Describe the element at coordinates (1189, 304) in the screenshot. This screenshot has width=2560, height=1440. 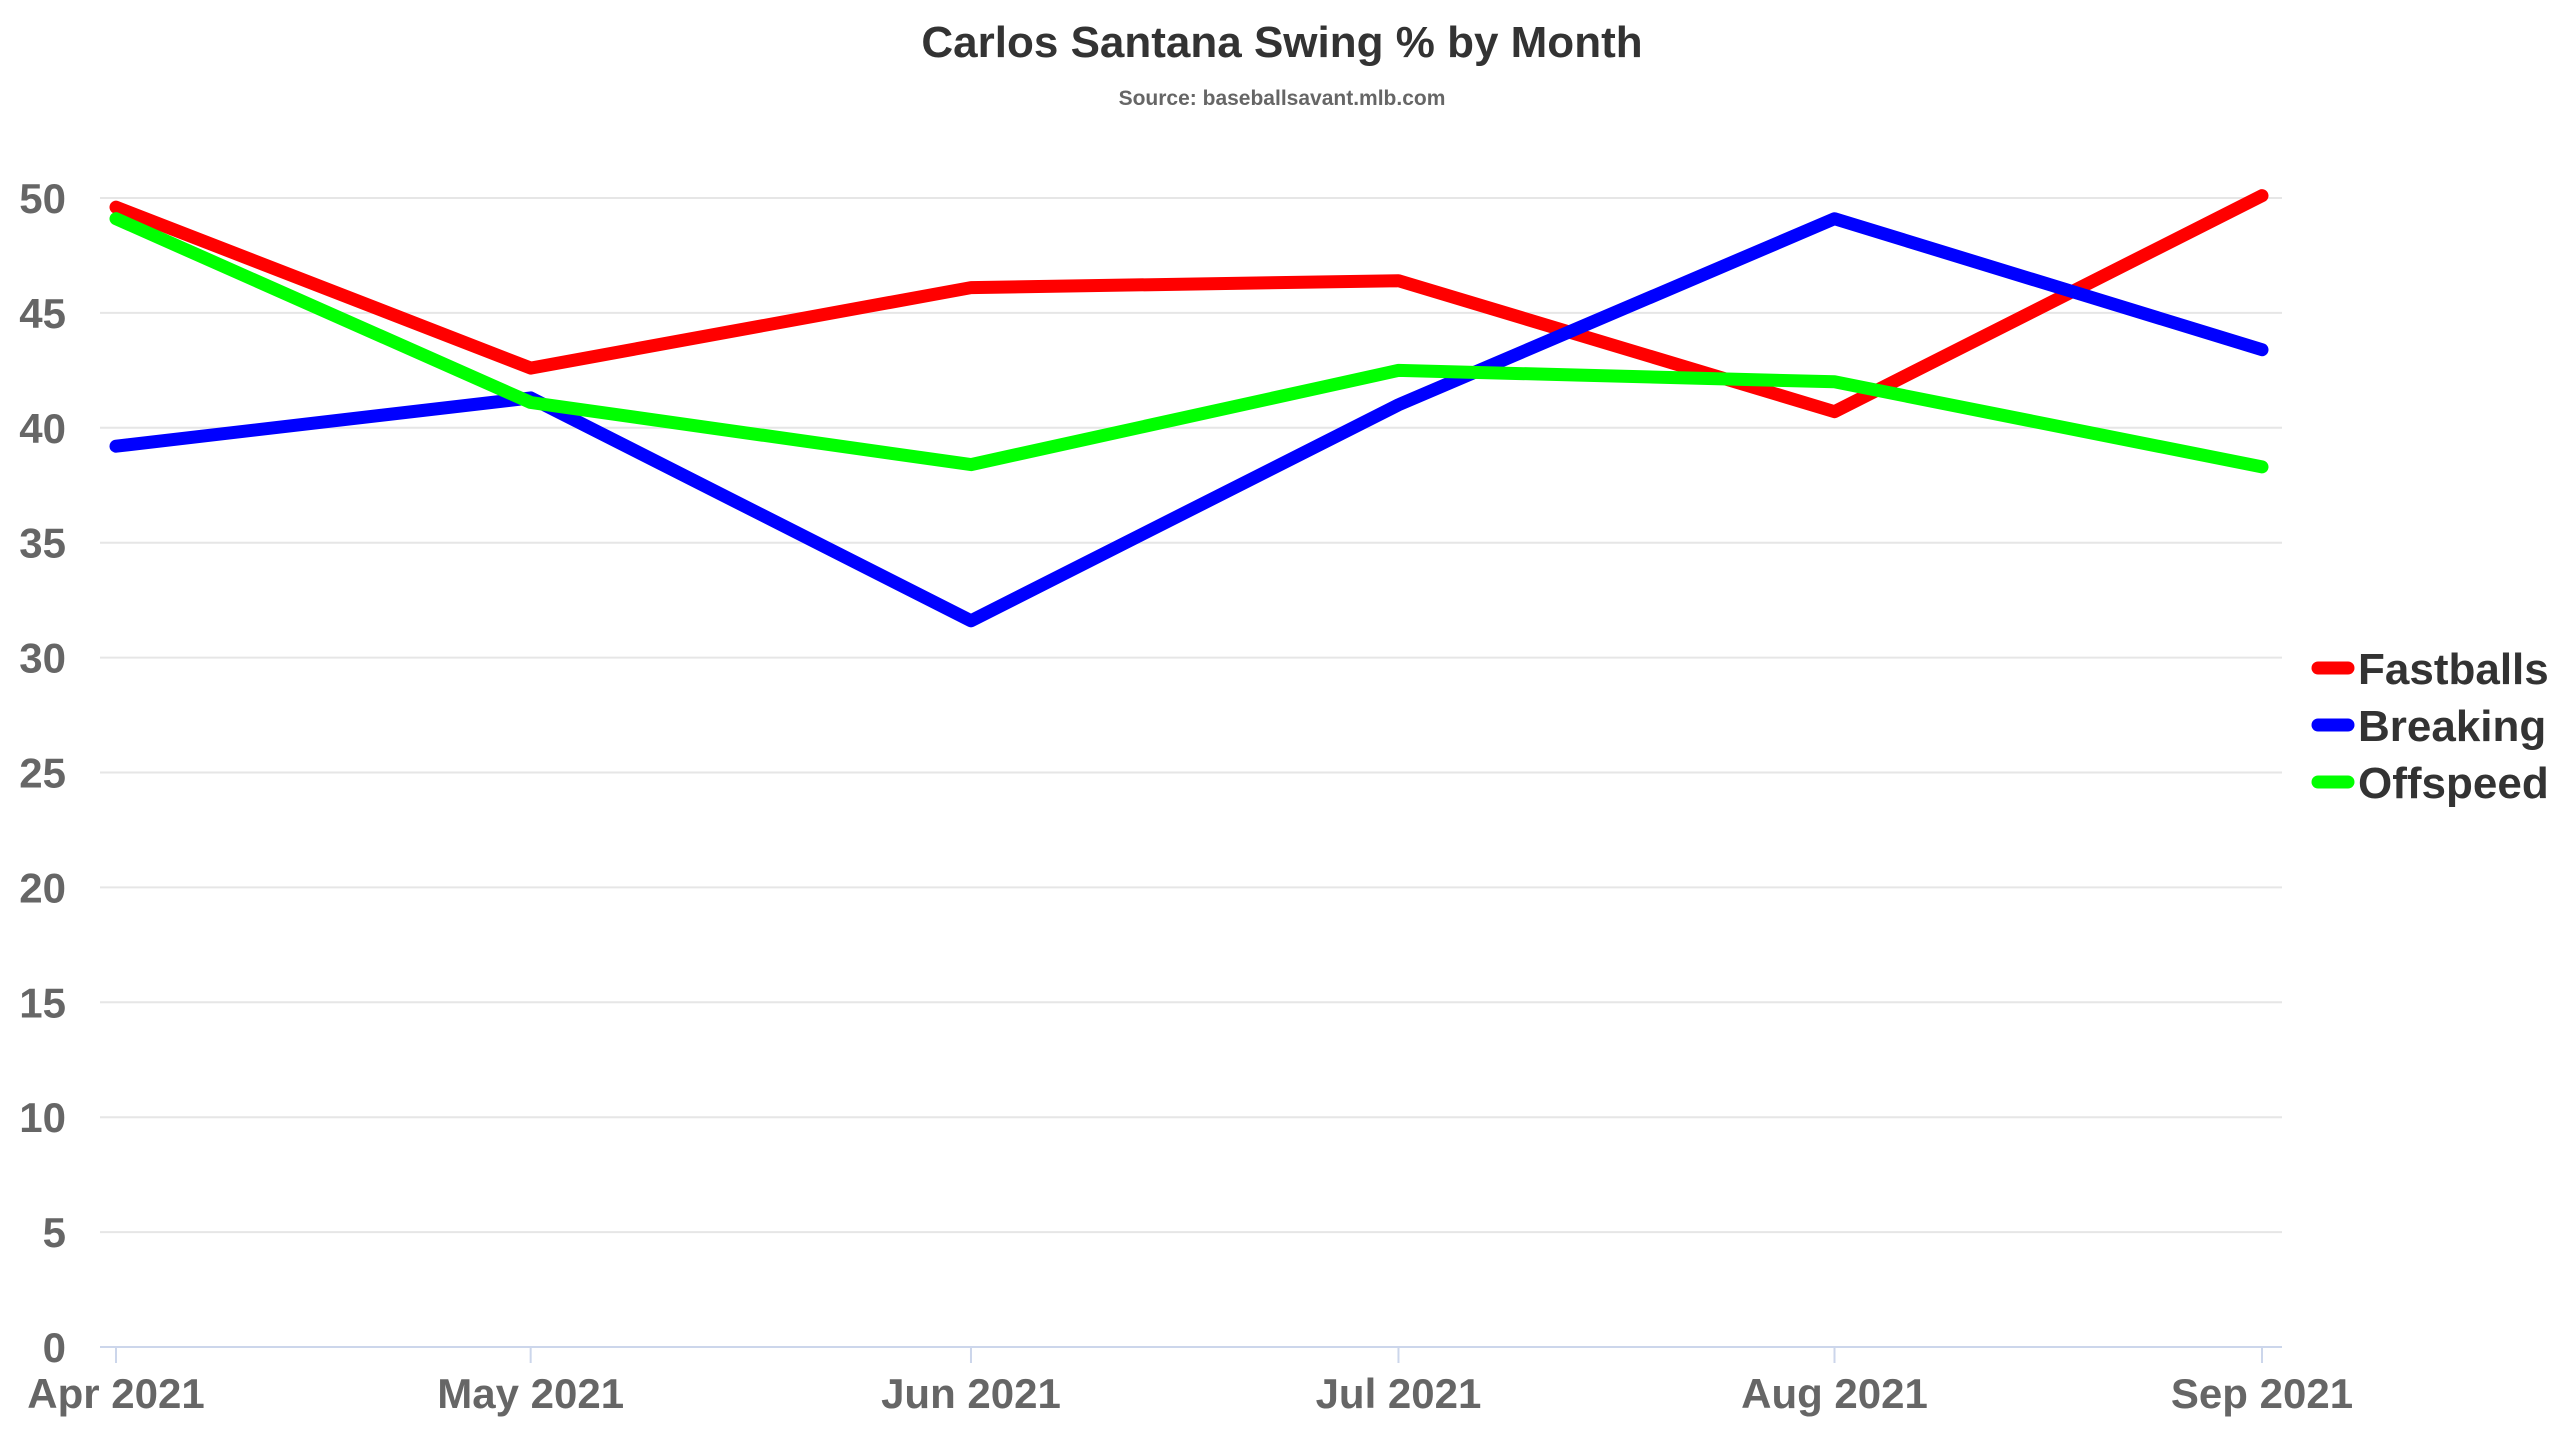
I see `series-line-fastballs` at that location.